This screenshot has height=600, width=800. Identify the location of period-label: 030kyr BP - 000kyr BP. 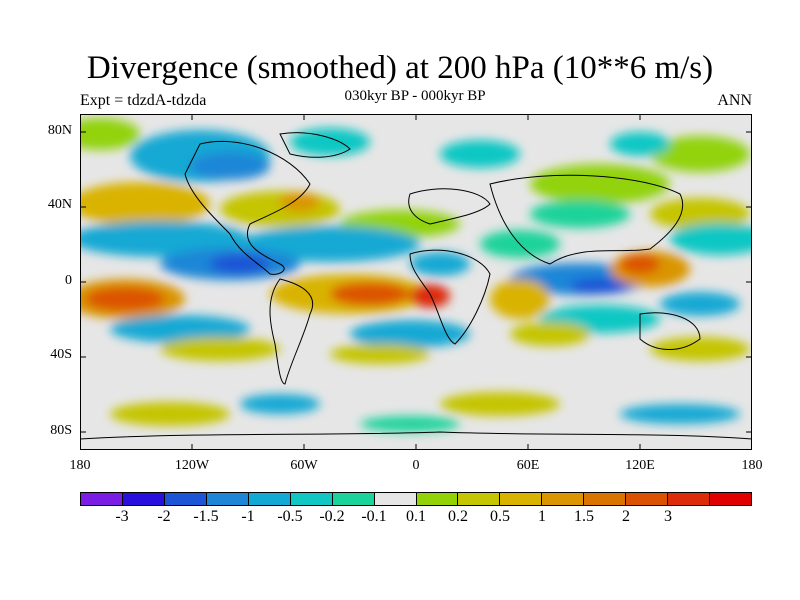
(415, 96).